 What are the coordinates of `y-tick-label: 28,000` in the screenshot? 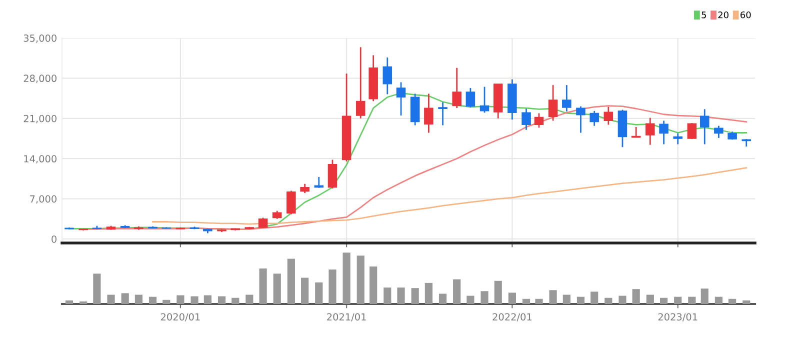 It's located at (40, 79).